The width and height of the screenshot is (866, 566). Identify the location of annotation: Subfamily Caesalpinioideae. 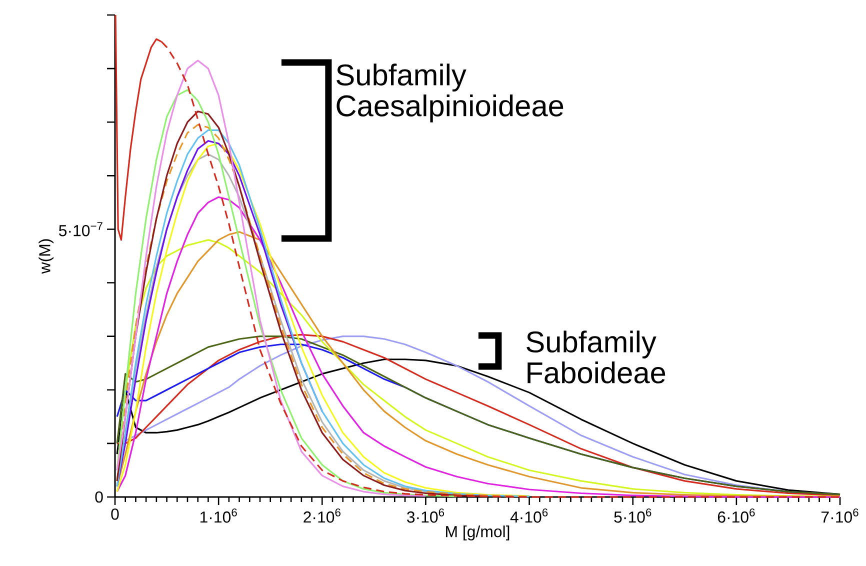
(450, 93).